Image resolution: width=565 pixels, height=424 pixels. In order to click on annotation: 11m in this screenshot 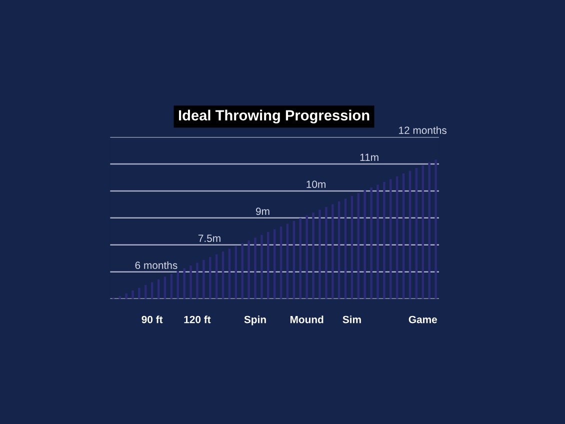, I will do `click(369, 157)`.